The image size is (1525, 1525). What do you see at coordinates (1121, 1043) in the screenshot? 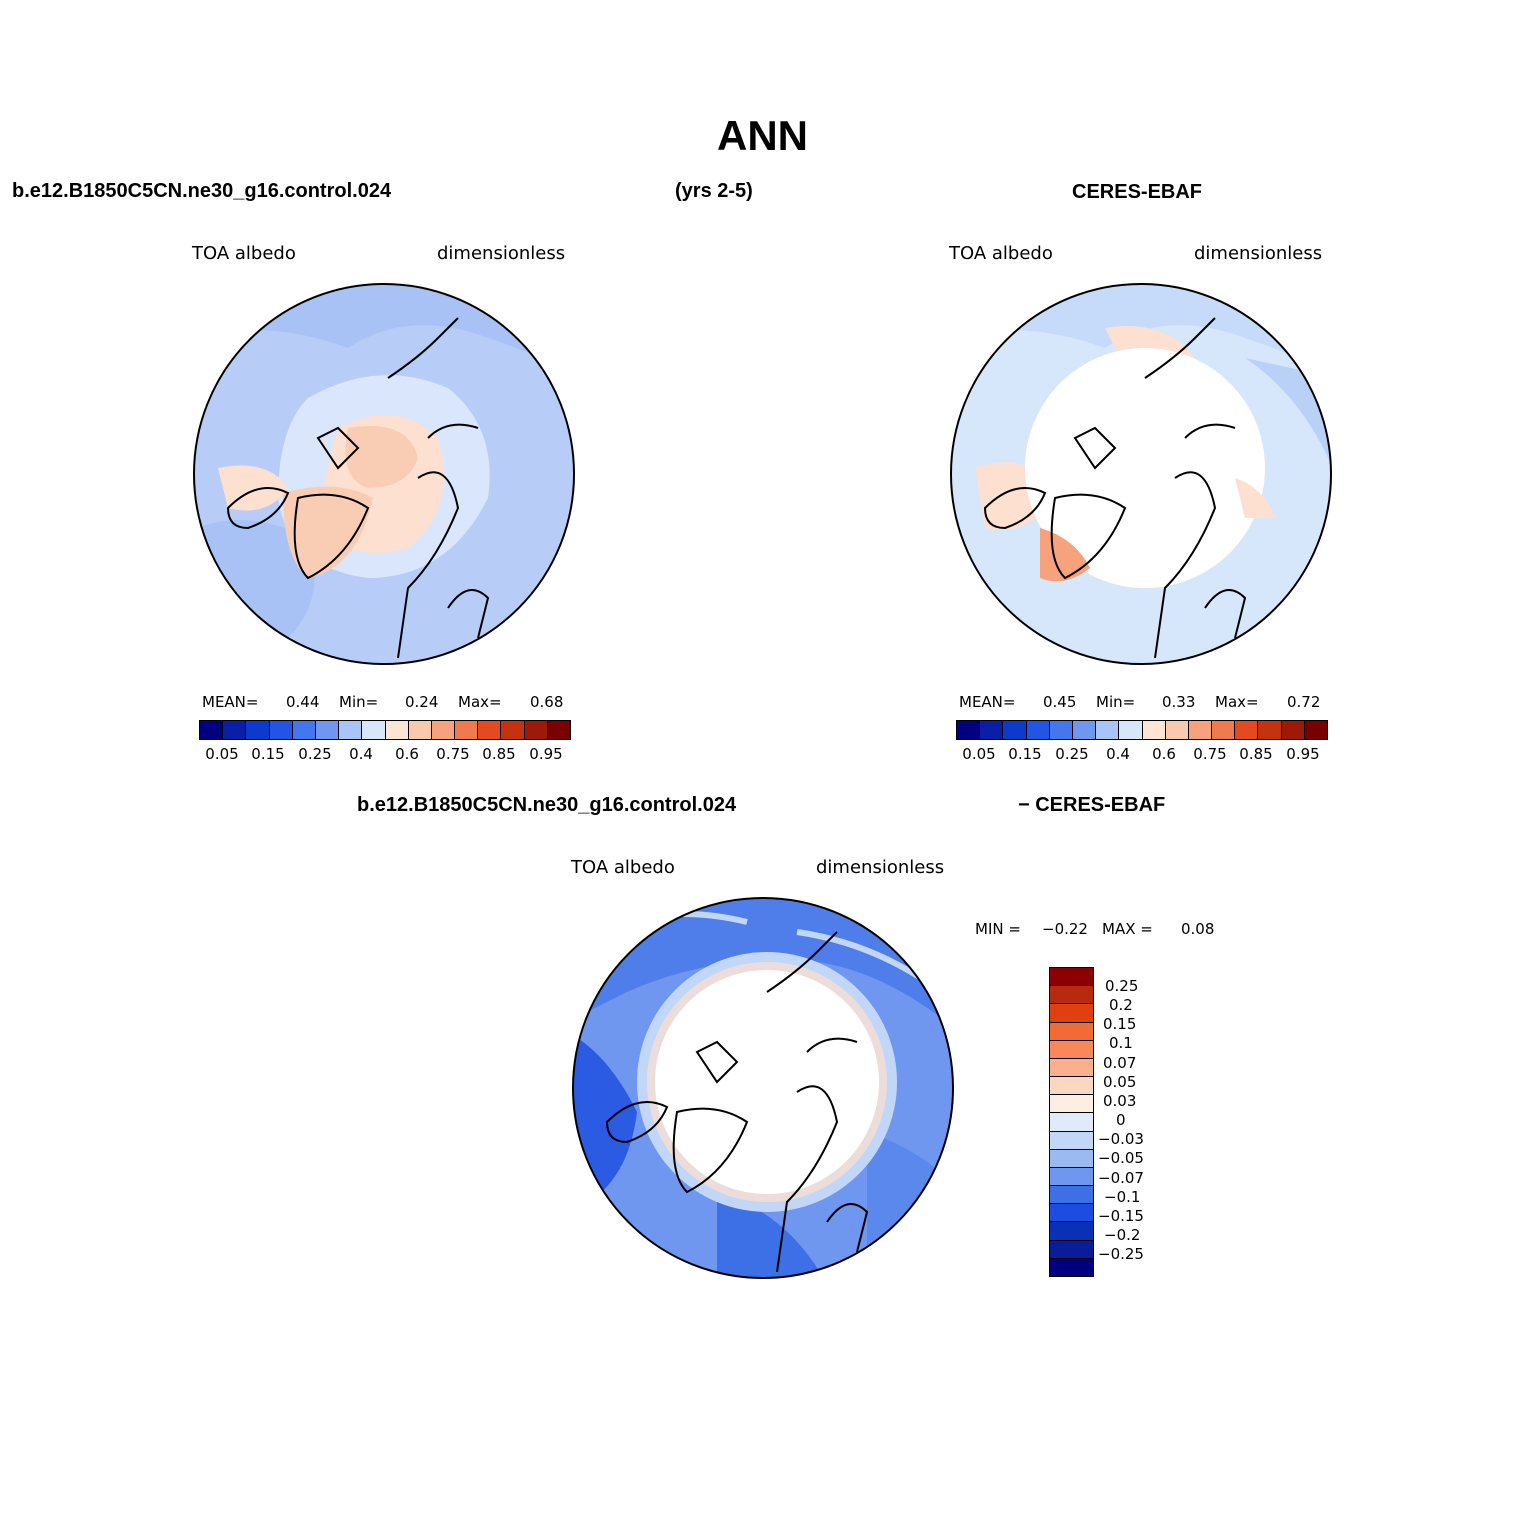
I see `diff-tick: 0.1` at bounding box center [1121, 1043].